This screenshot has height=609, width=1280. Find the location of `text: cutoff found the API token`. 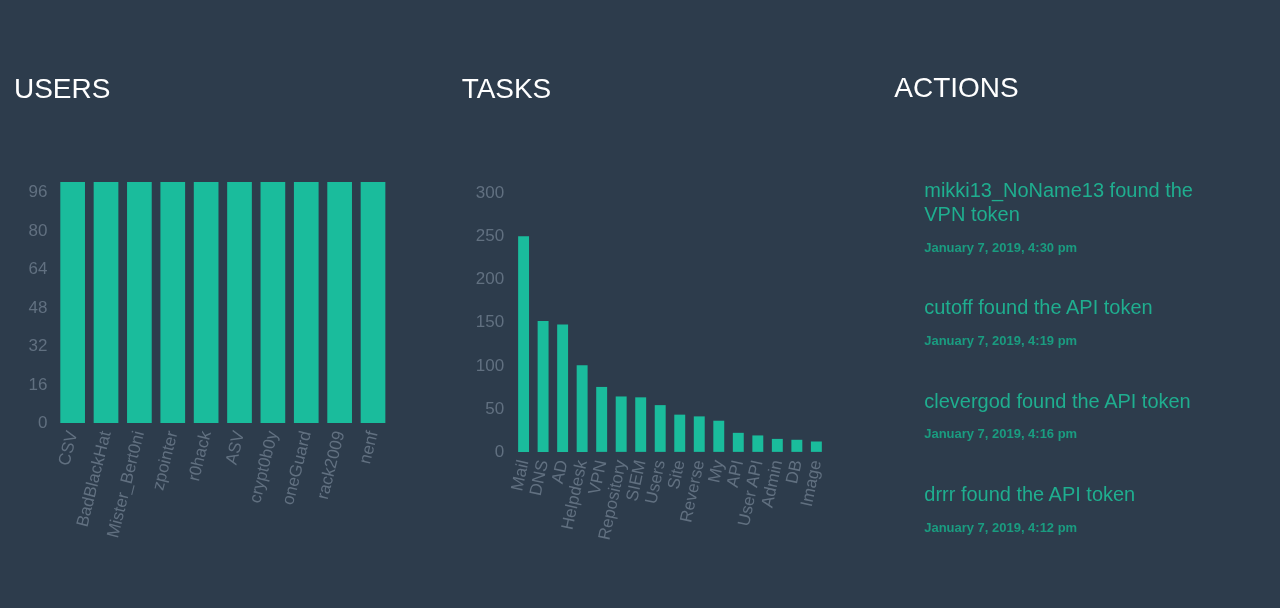

text: cutoff found the API token is located at coordinates (1038, 307).